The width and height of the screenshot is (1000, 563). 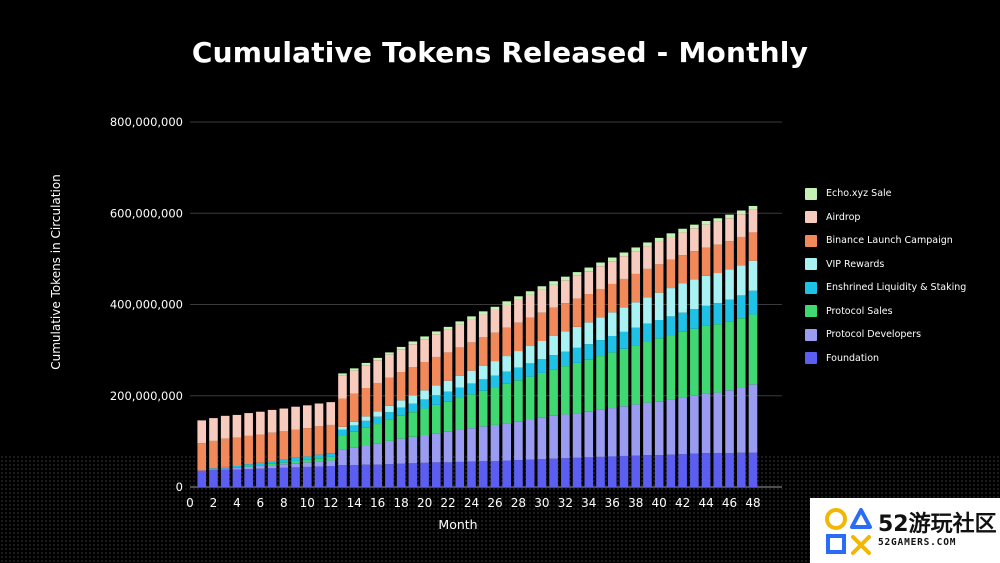 What do you see at coordinates (214, 503) in the screenshot?
I see `x-tick-label: 2` at bounding box center [214, 503].